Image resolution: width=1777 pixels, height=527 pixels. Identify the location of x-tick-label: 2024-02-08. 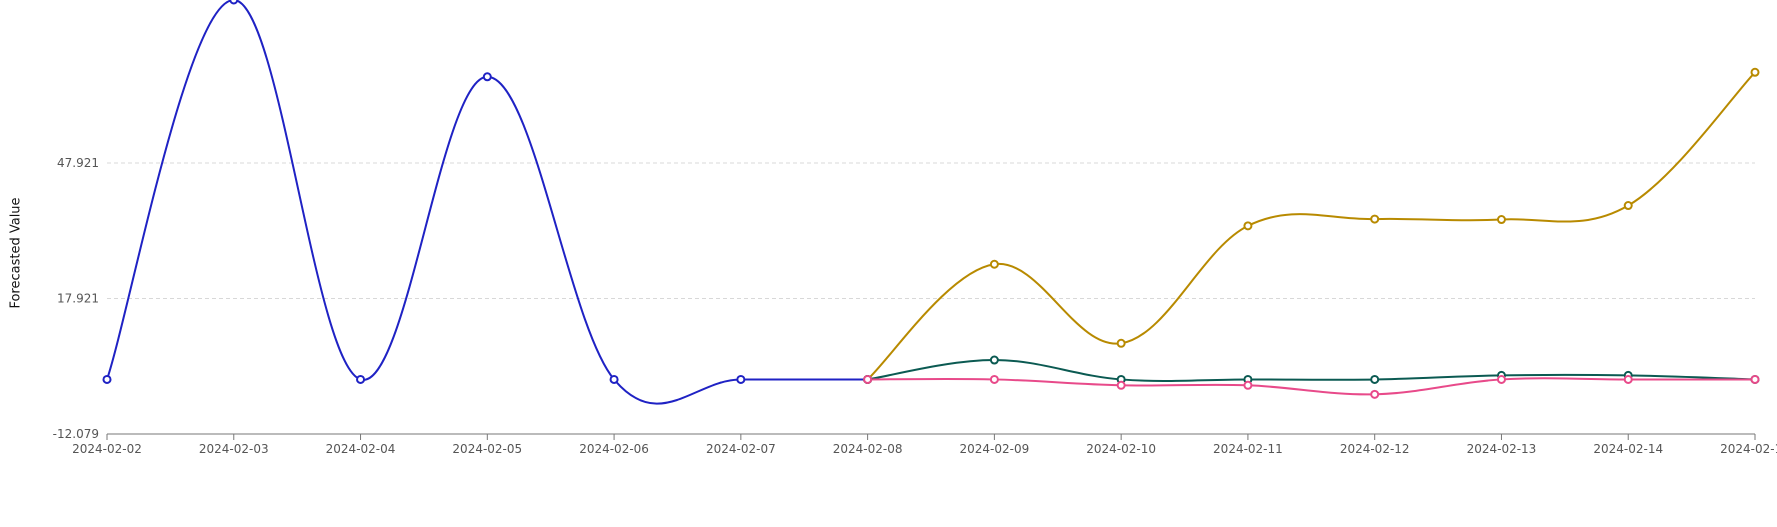
(868, 449).